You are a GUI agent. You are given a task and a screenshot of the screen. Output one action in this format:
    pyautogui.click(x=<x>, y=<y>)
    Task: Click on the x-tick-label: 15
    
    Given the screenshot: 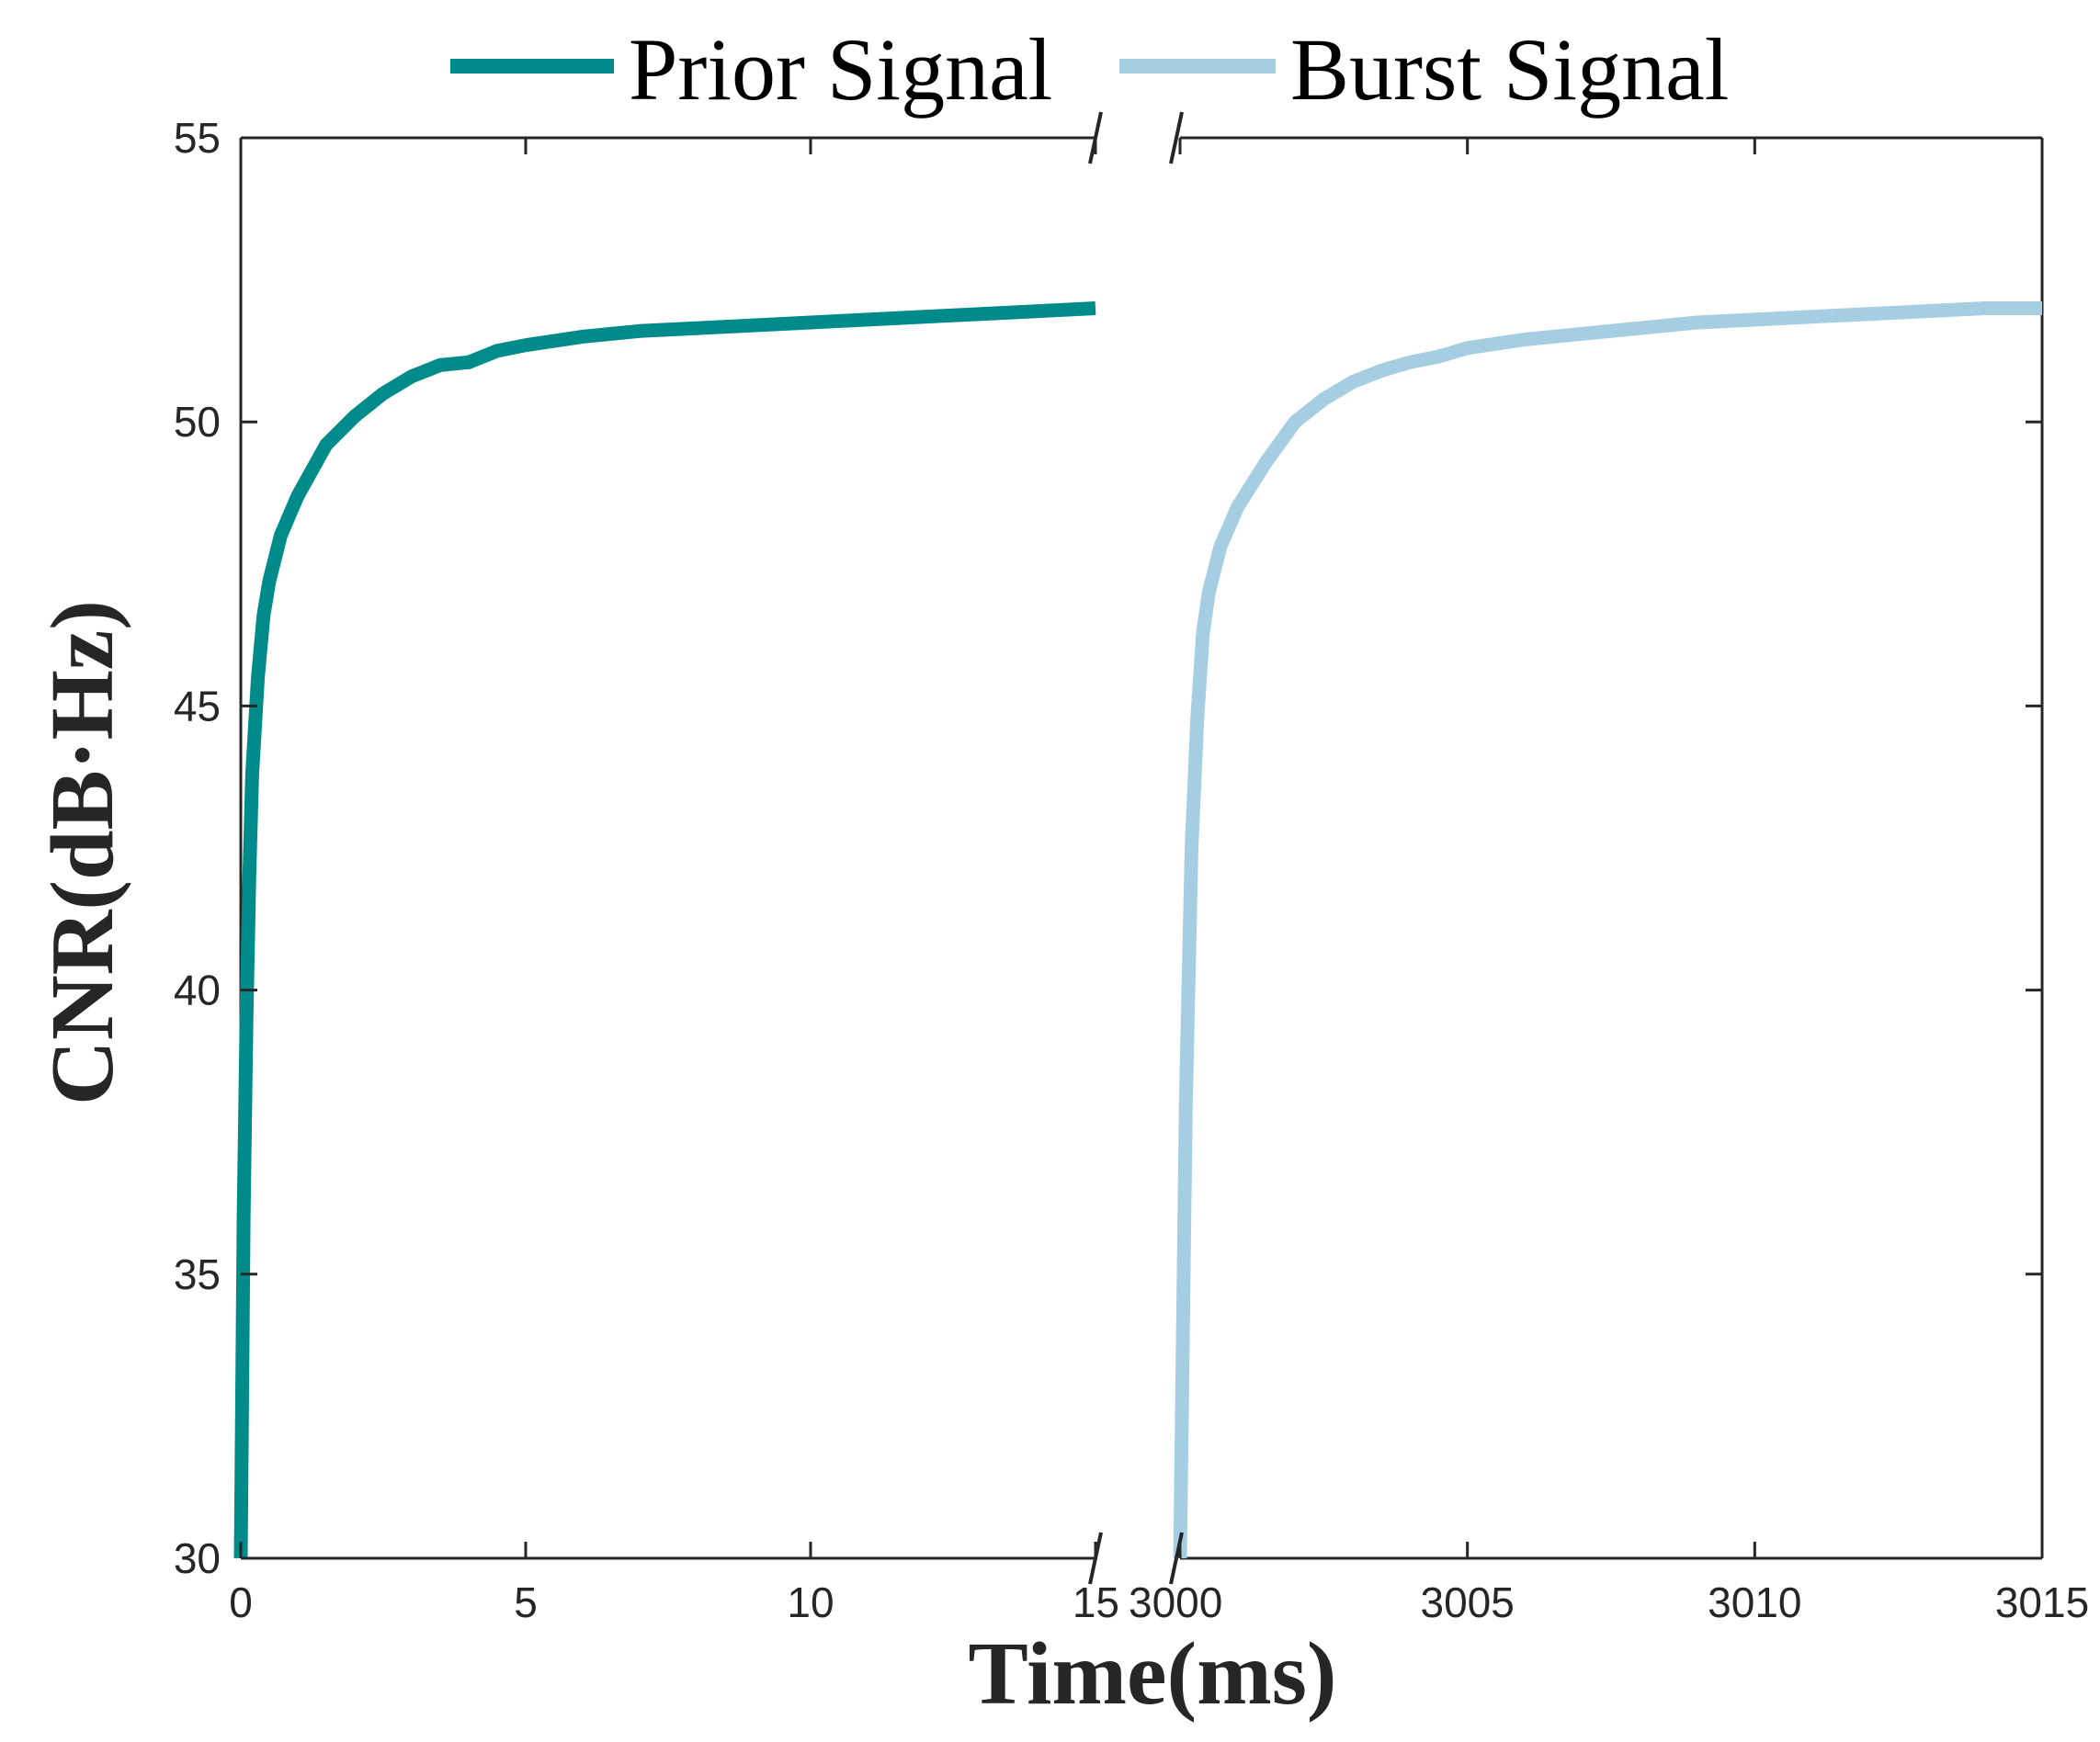 What is the action you would take?
    pyautogui.click(x=1096, y=1602)
    